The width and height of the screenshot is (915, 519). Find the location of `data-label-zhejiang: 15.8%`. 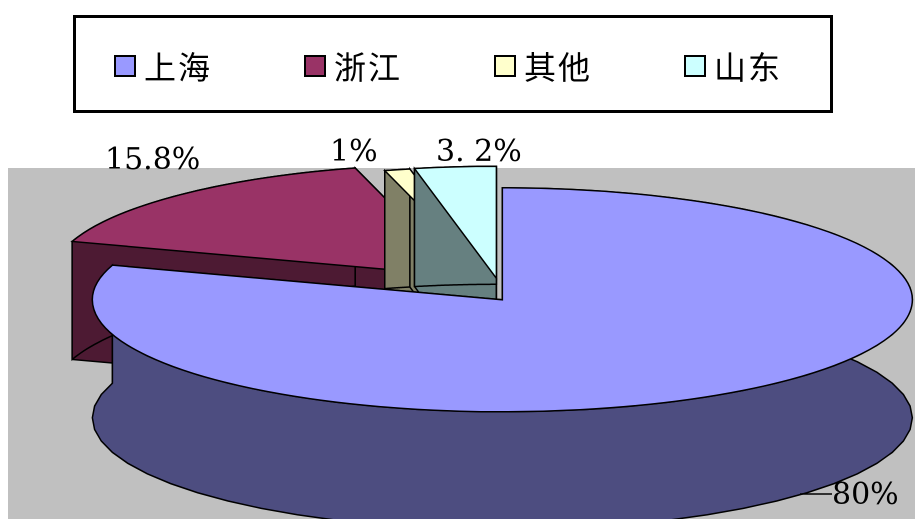

data-label-zhejiang: 15.8% is located at coordinates (153, 159).